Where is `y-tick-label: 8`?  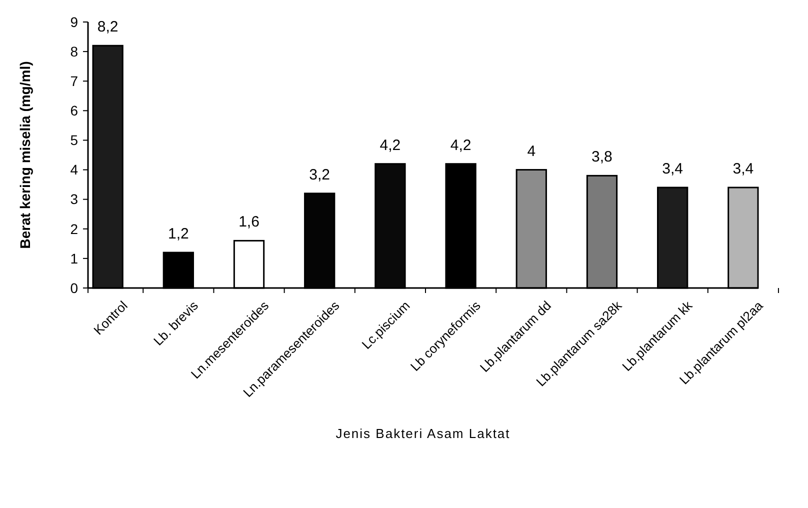 y-tick-label: 8 is located at coordinates (74, 51).